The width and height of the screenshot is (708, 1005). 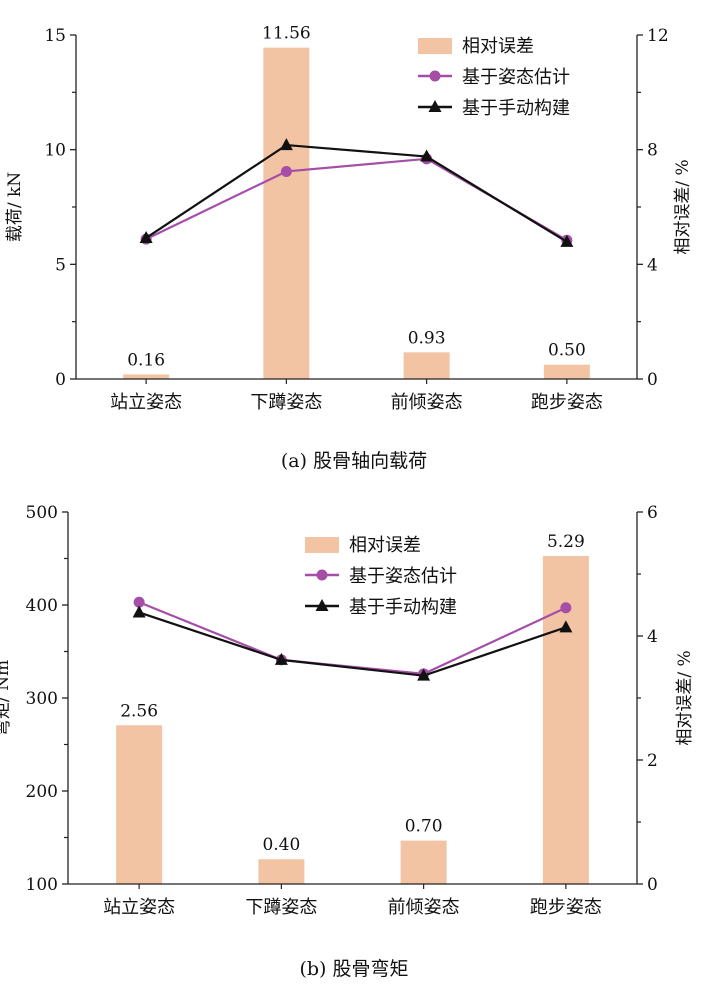 What do you see at coordinates (286, 34) in the screenshot?
I see `bar-value-label: 11.56` at bounding box center [286, 34].